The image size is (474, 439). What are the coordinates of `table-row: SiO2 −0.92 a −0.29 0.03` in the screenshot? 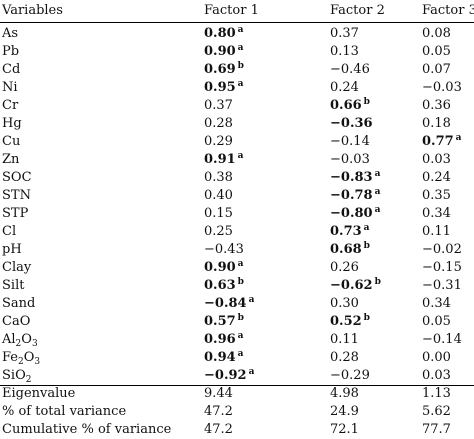 It's located at (237, 376).